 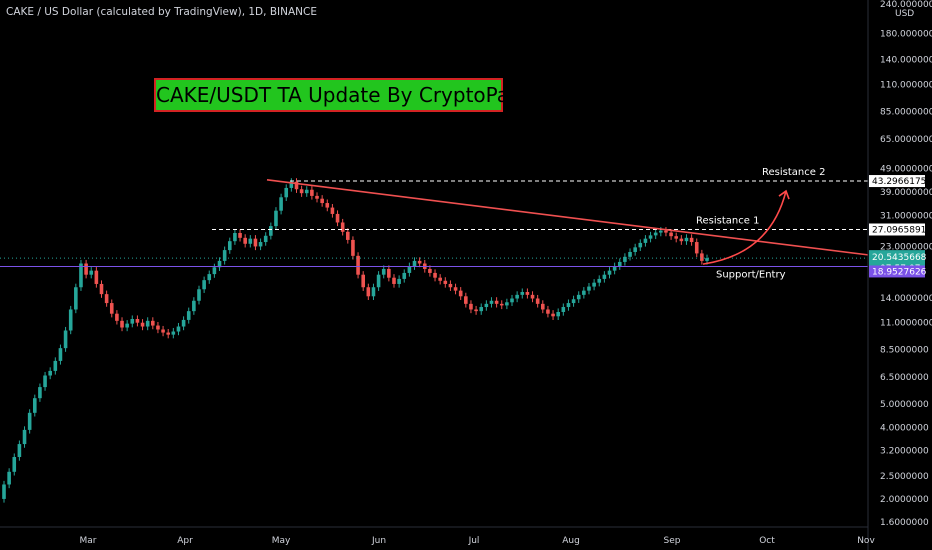 I want to click on price-tick-label: 31.0000000, so click(x=906, y=217).